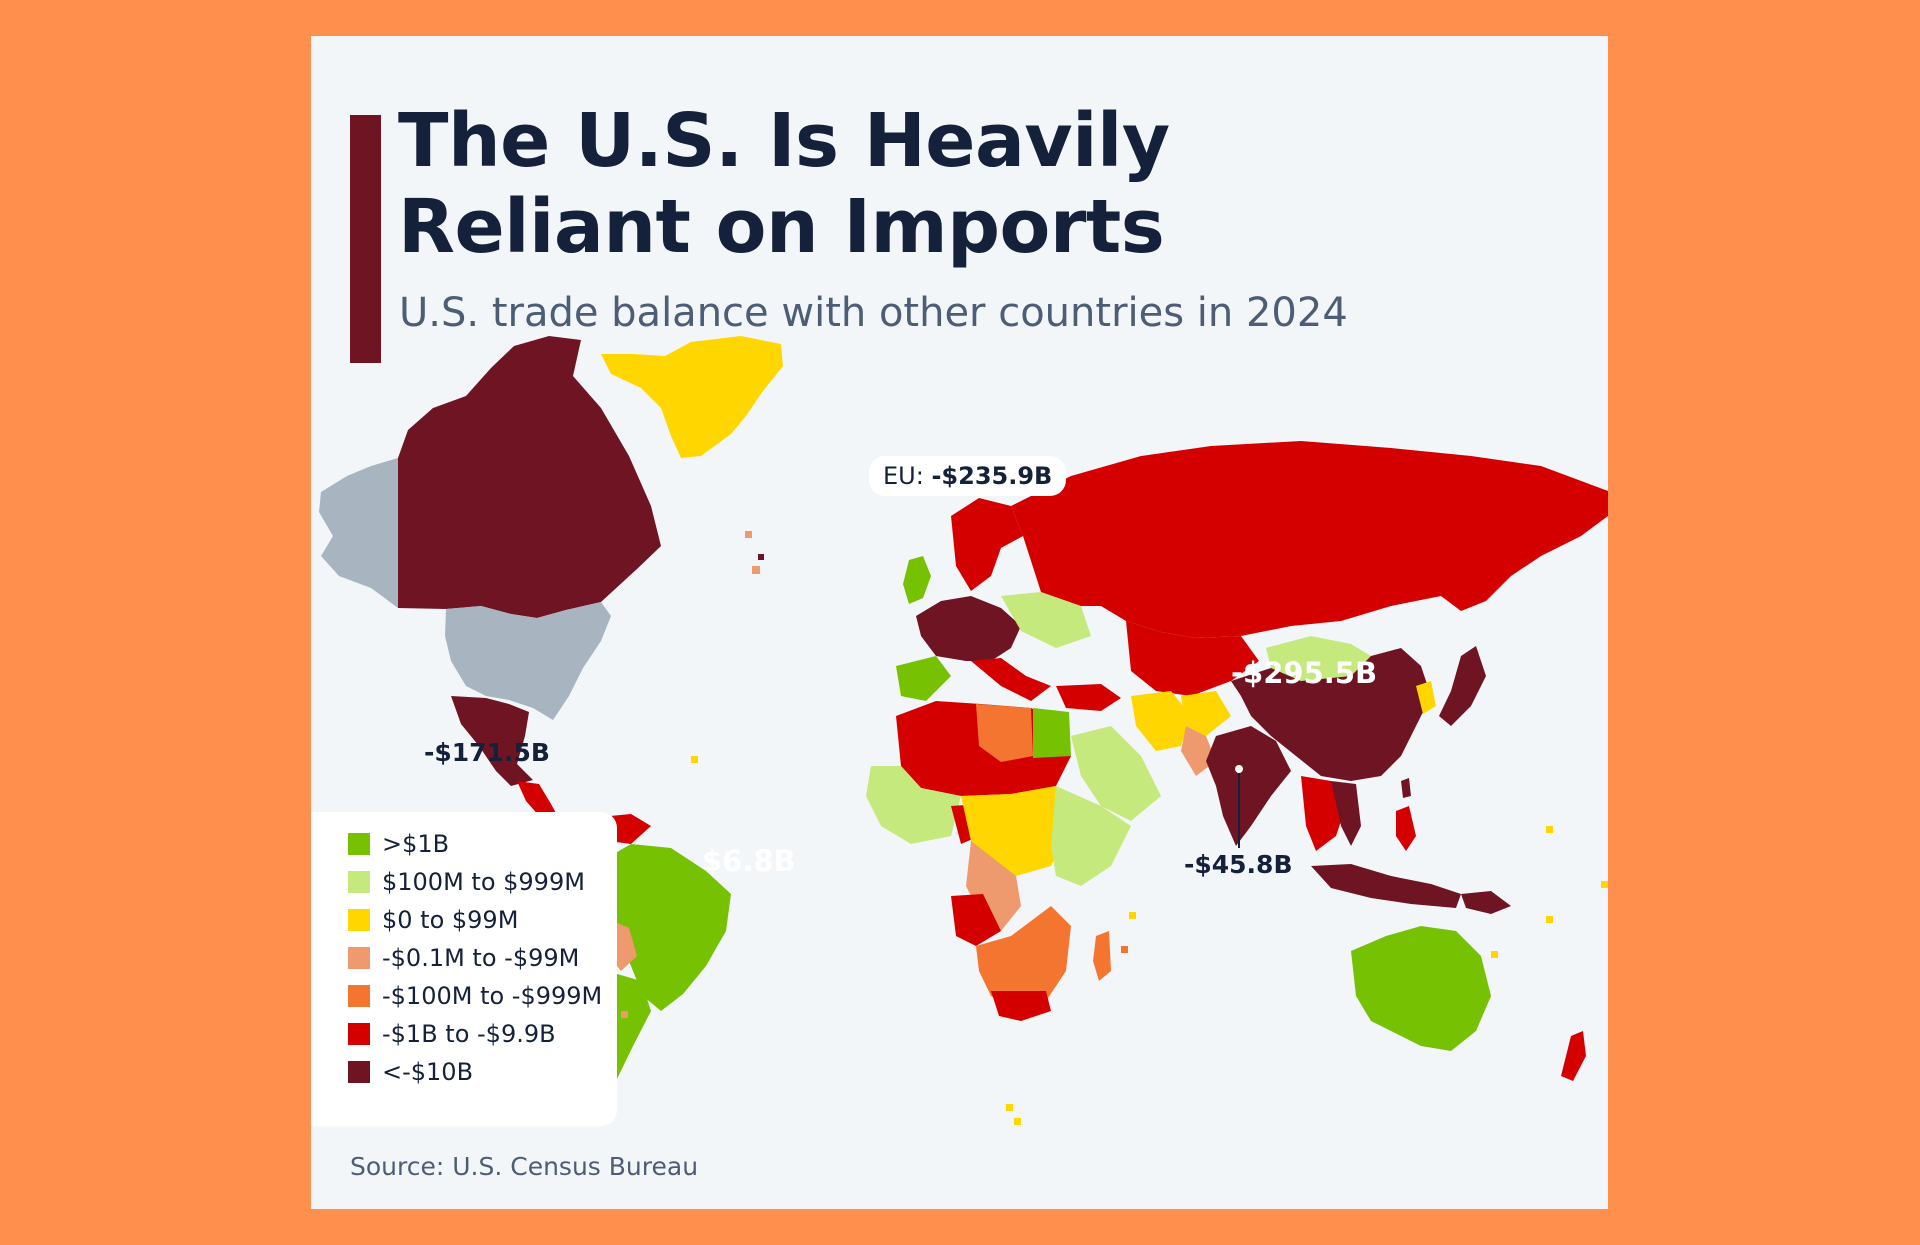  I want to click on legend-label: -$0.1M to -$99M, so click(481, 958).